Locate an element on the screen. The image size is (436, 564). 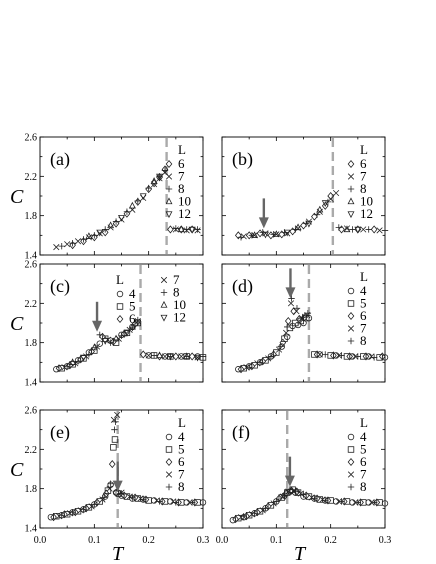
legend-title: L is located at coordinates (182, 422).